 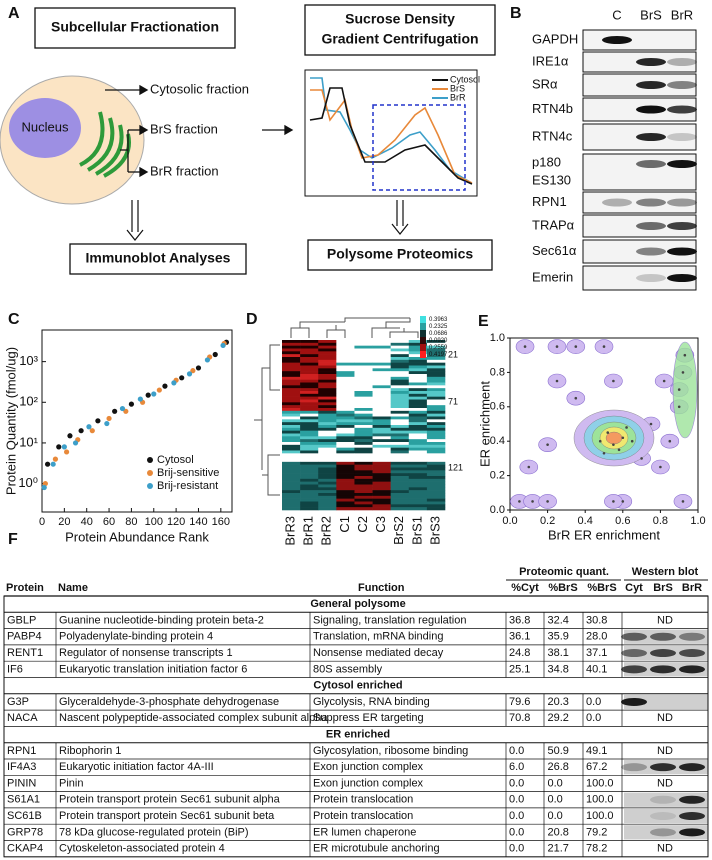 What do you see at coordinates (596, 653) in the screenshot?
I see `cell: 37.1` at bounding box center [596, 653].